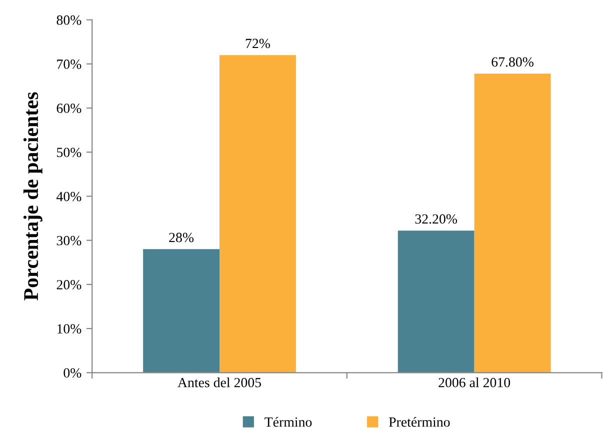 The width and height of the screenshot is (614, 441). I want to click on data-label: 32.20%, so click(436, 219).